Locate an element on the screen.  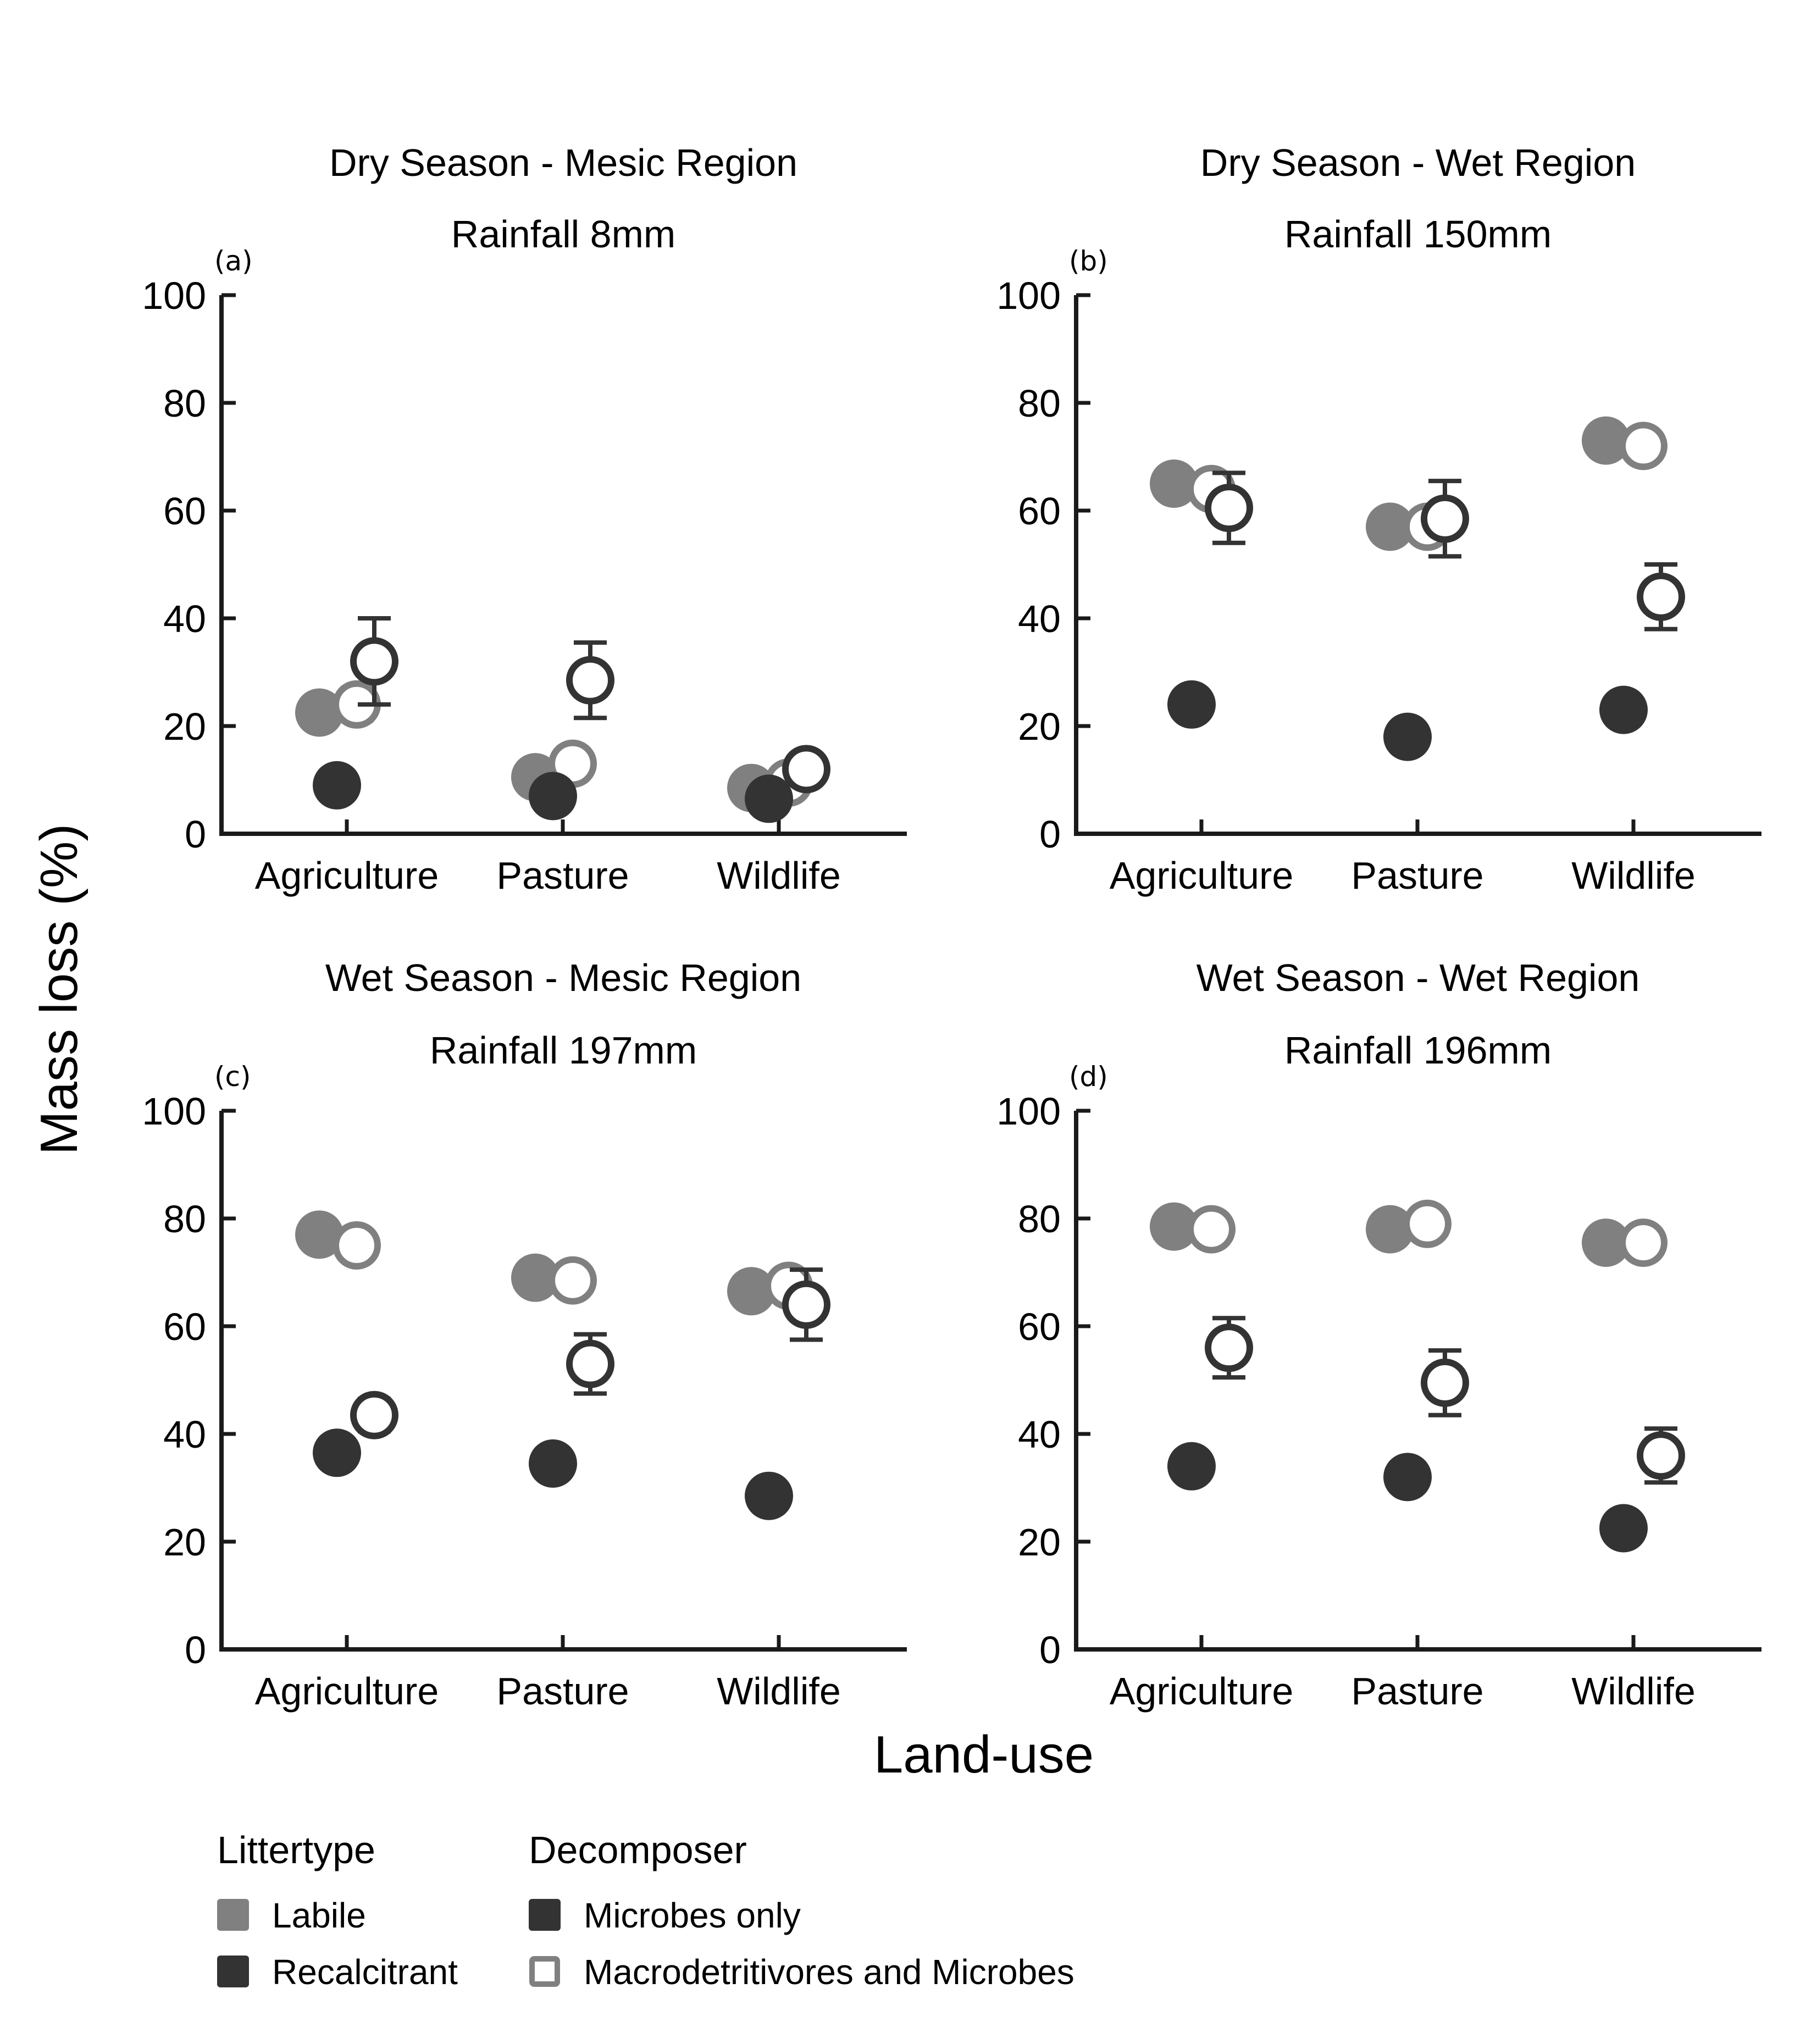
y-axis-title: Mass loss (%) is located at coordinates (59, 989).